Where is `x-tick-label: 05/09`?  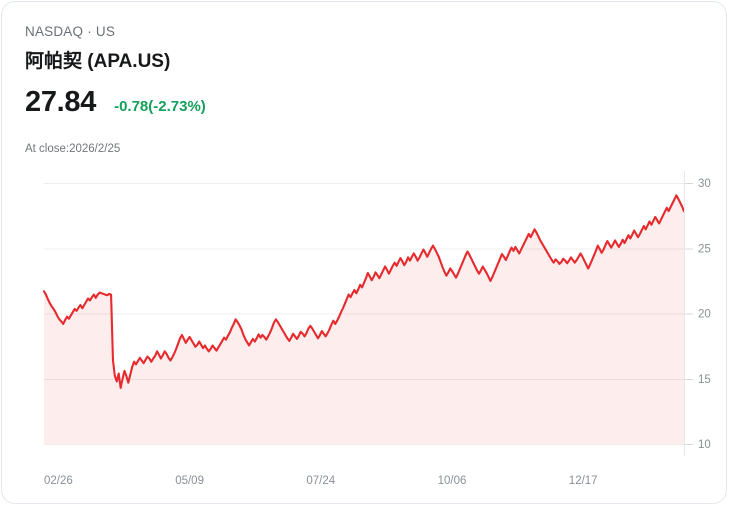 x-tick-label: 05/09 is located at coordinates (189, 481).